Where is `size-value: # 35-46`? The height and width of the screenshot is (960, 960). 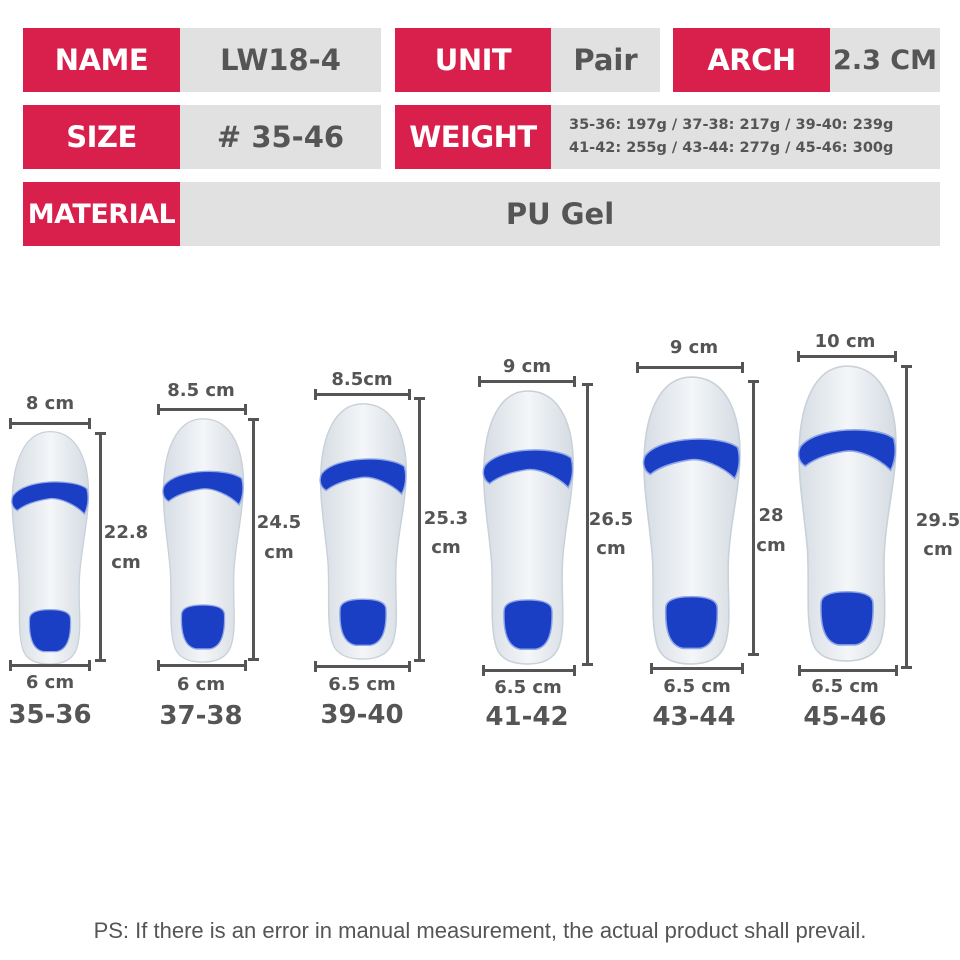 size-value: # 35-46 is located at coordinates (280, 137).